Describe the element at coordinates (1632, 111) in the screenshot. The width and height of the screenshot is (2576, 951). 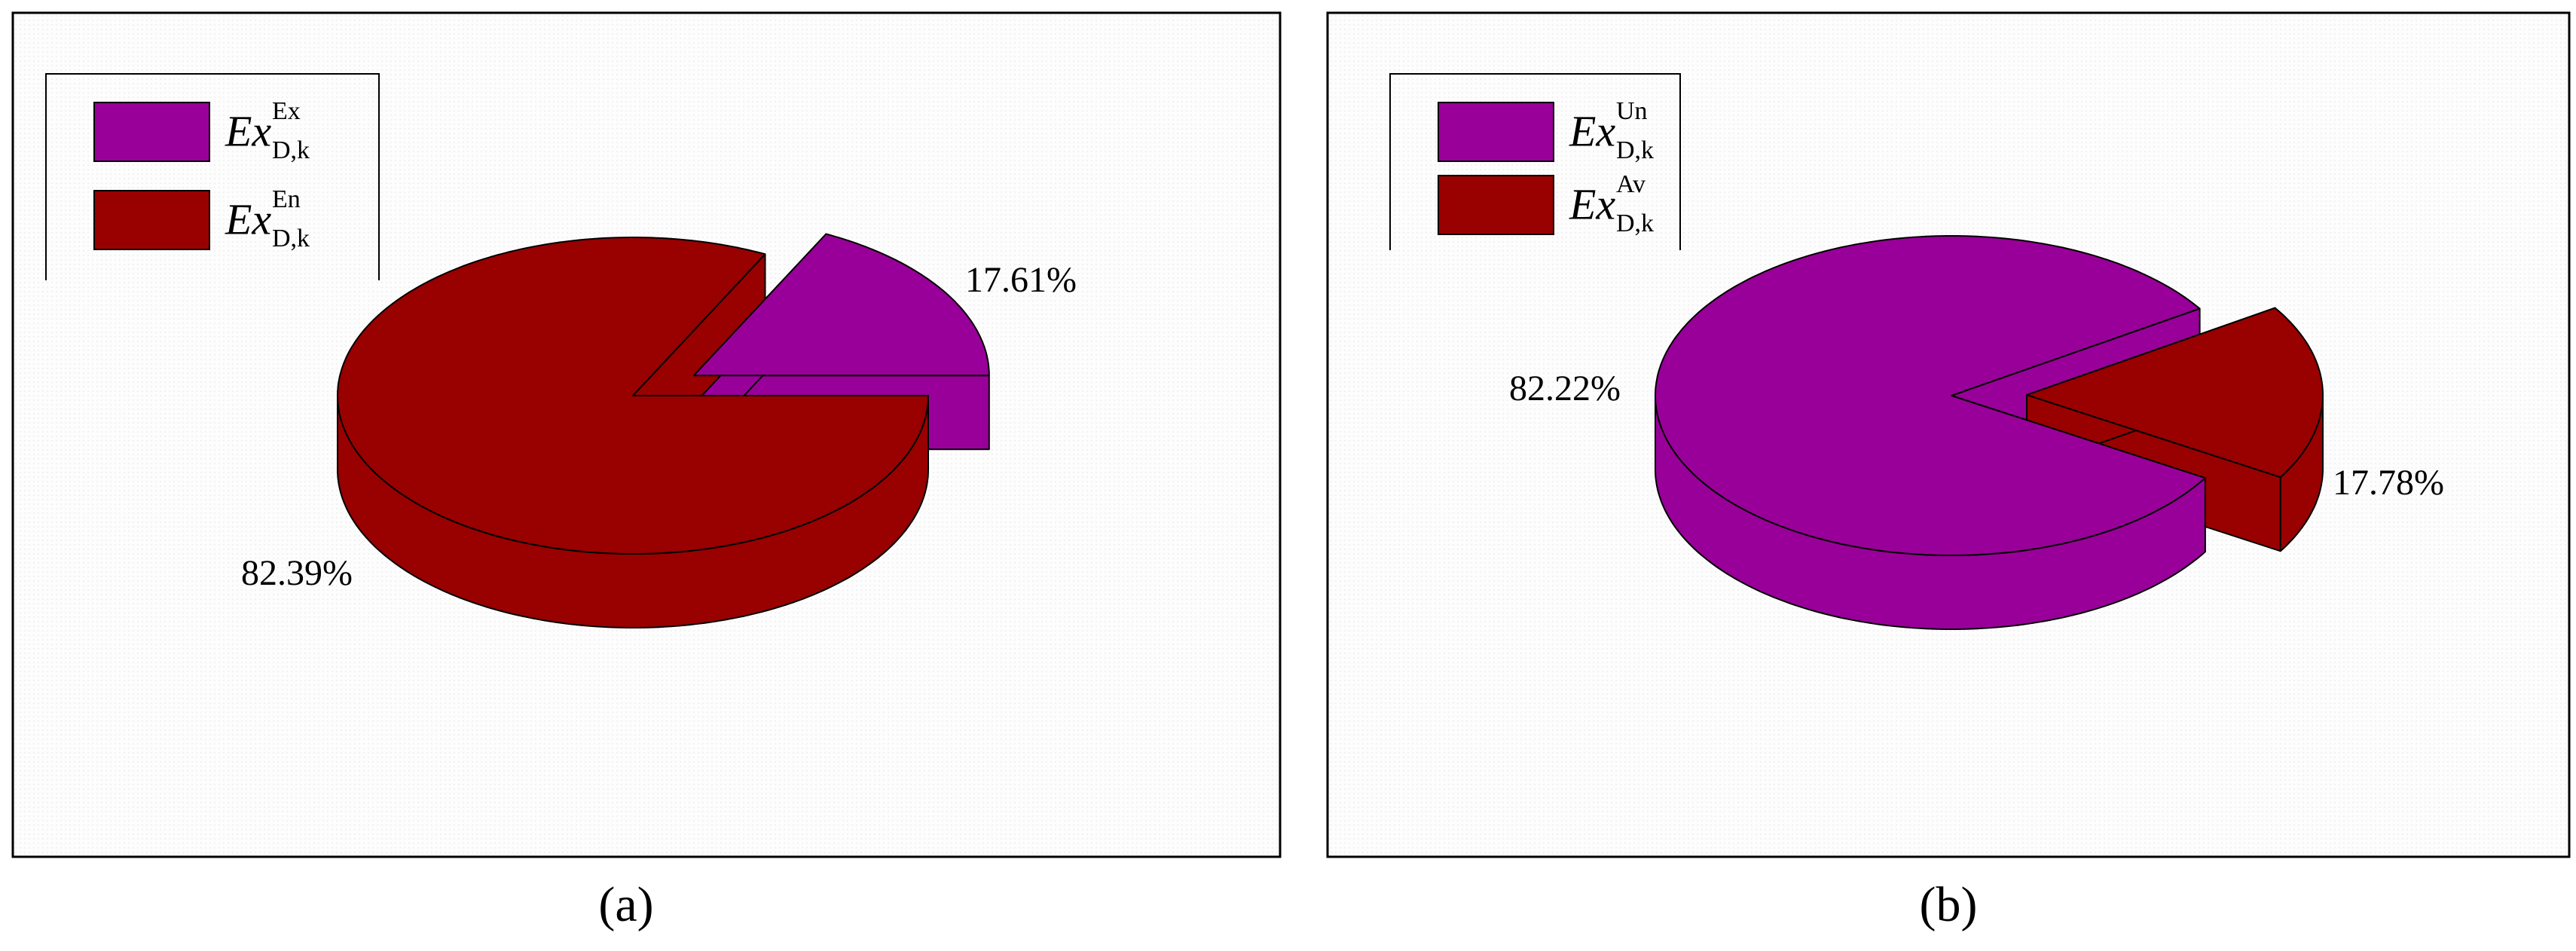
I see `legend-sup: Un` at that location.